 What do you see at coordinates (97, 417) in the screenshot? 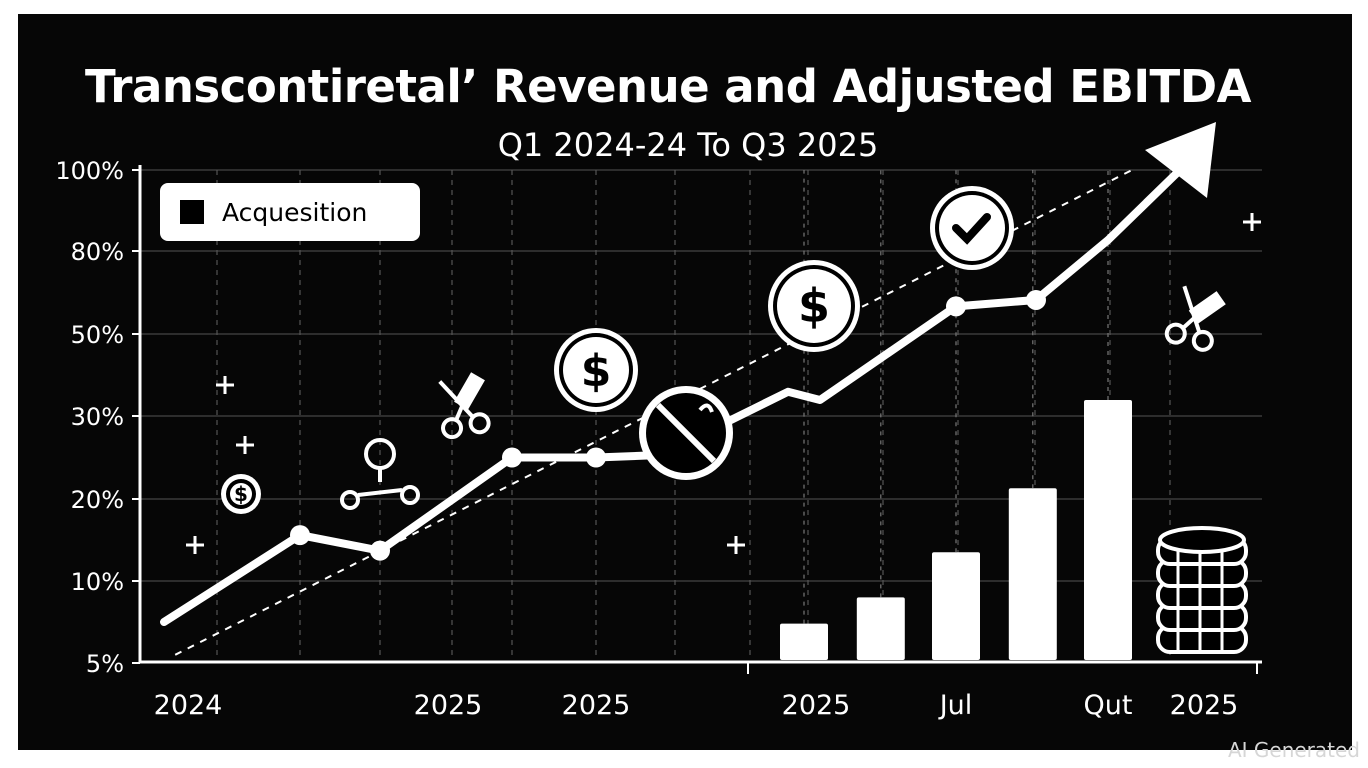
I see `y-tick-label: 30%` at bounding box center [97, 417].